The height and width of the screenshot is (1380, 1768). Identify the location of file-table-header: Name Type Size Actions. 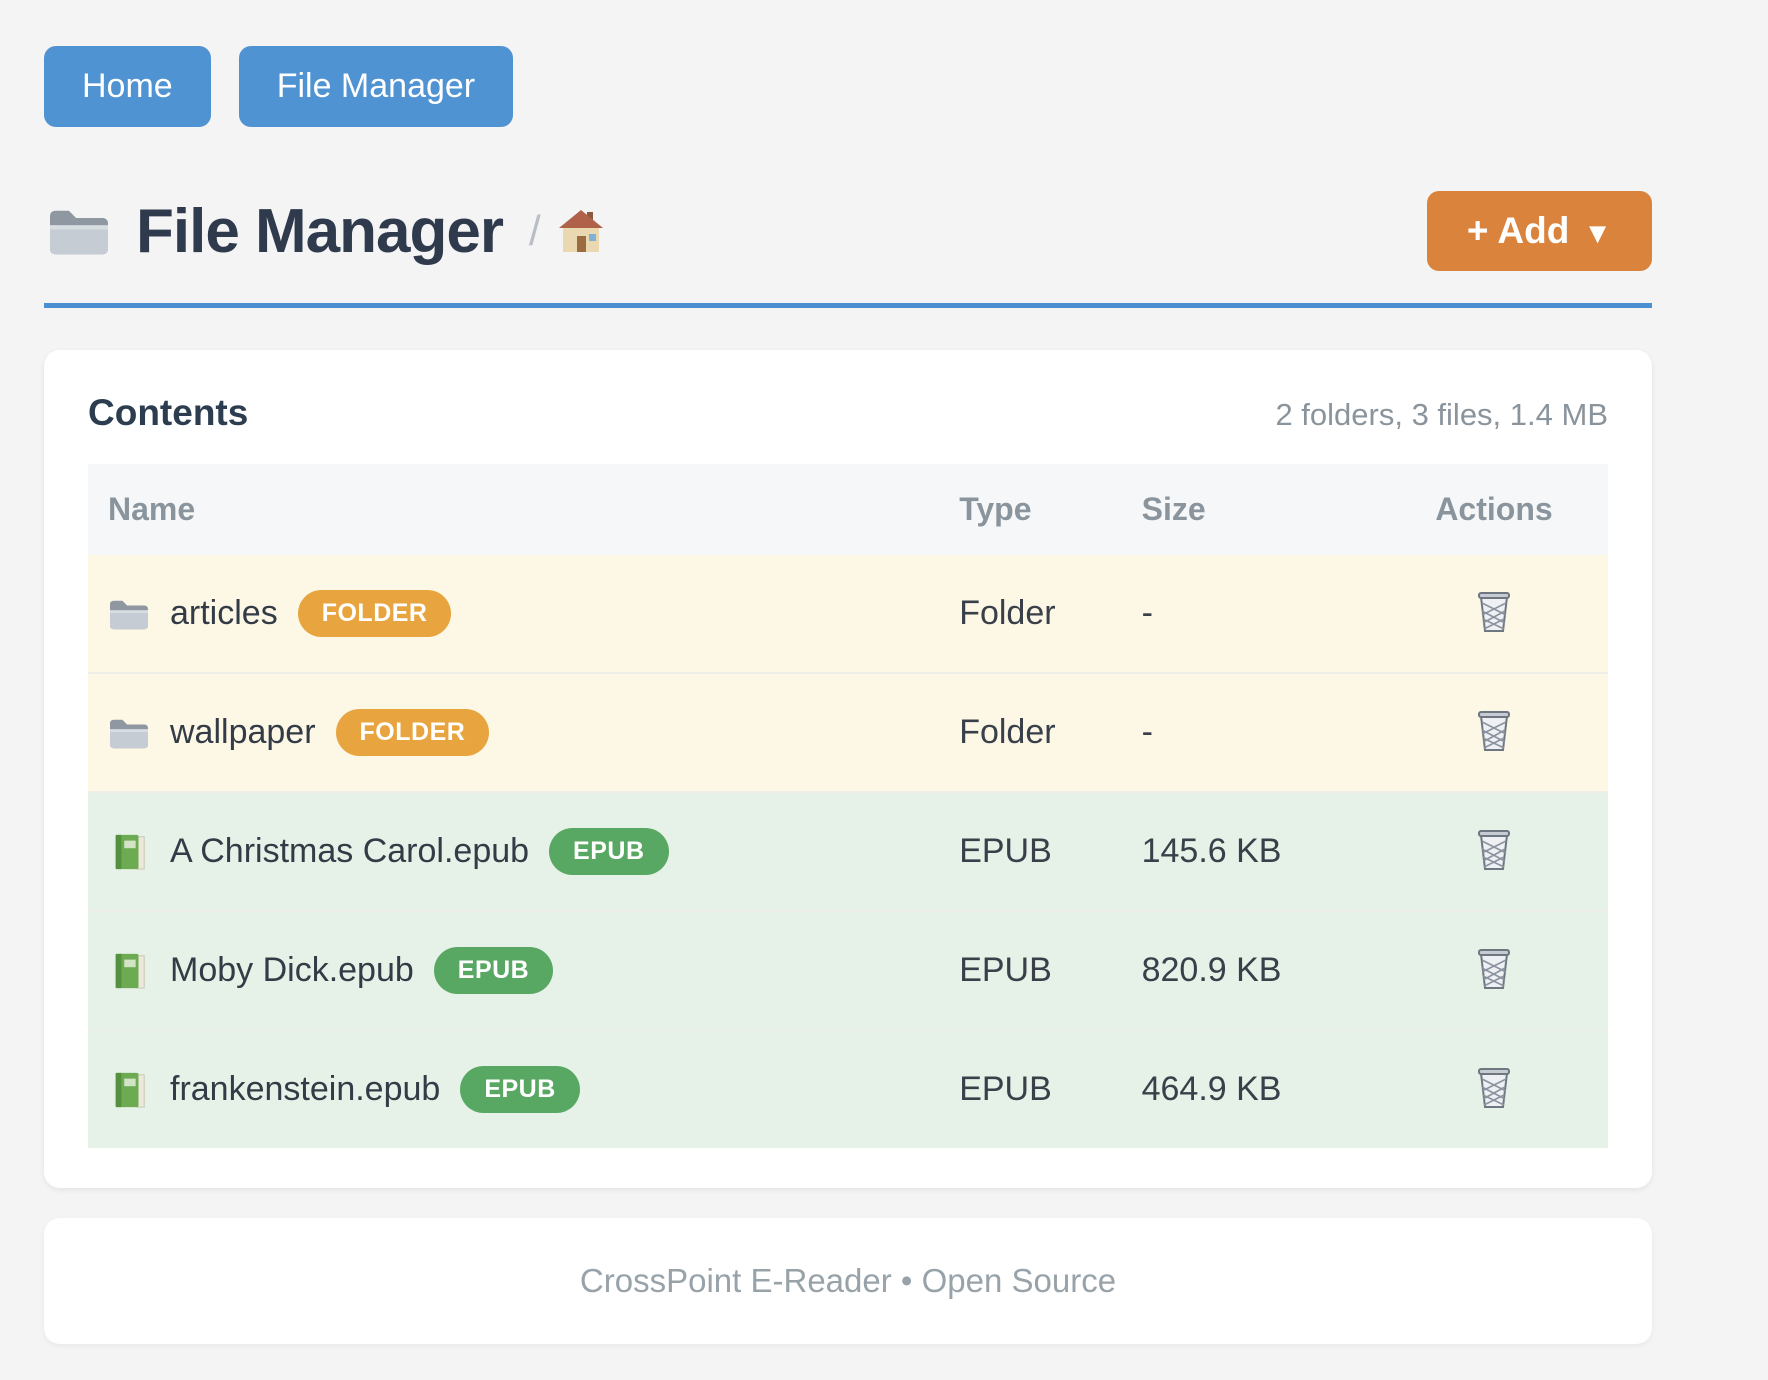
(848, 509).